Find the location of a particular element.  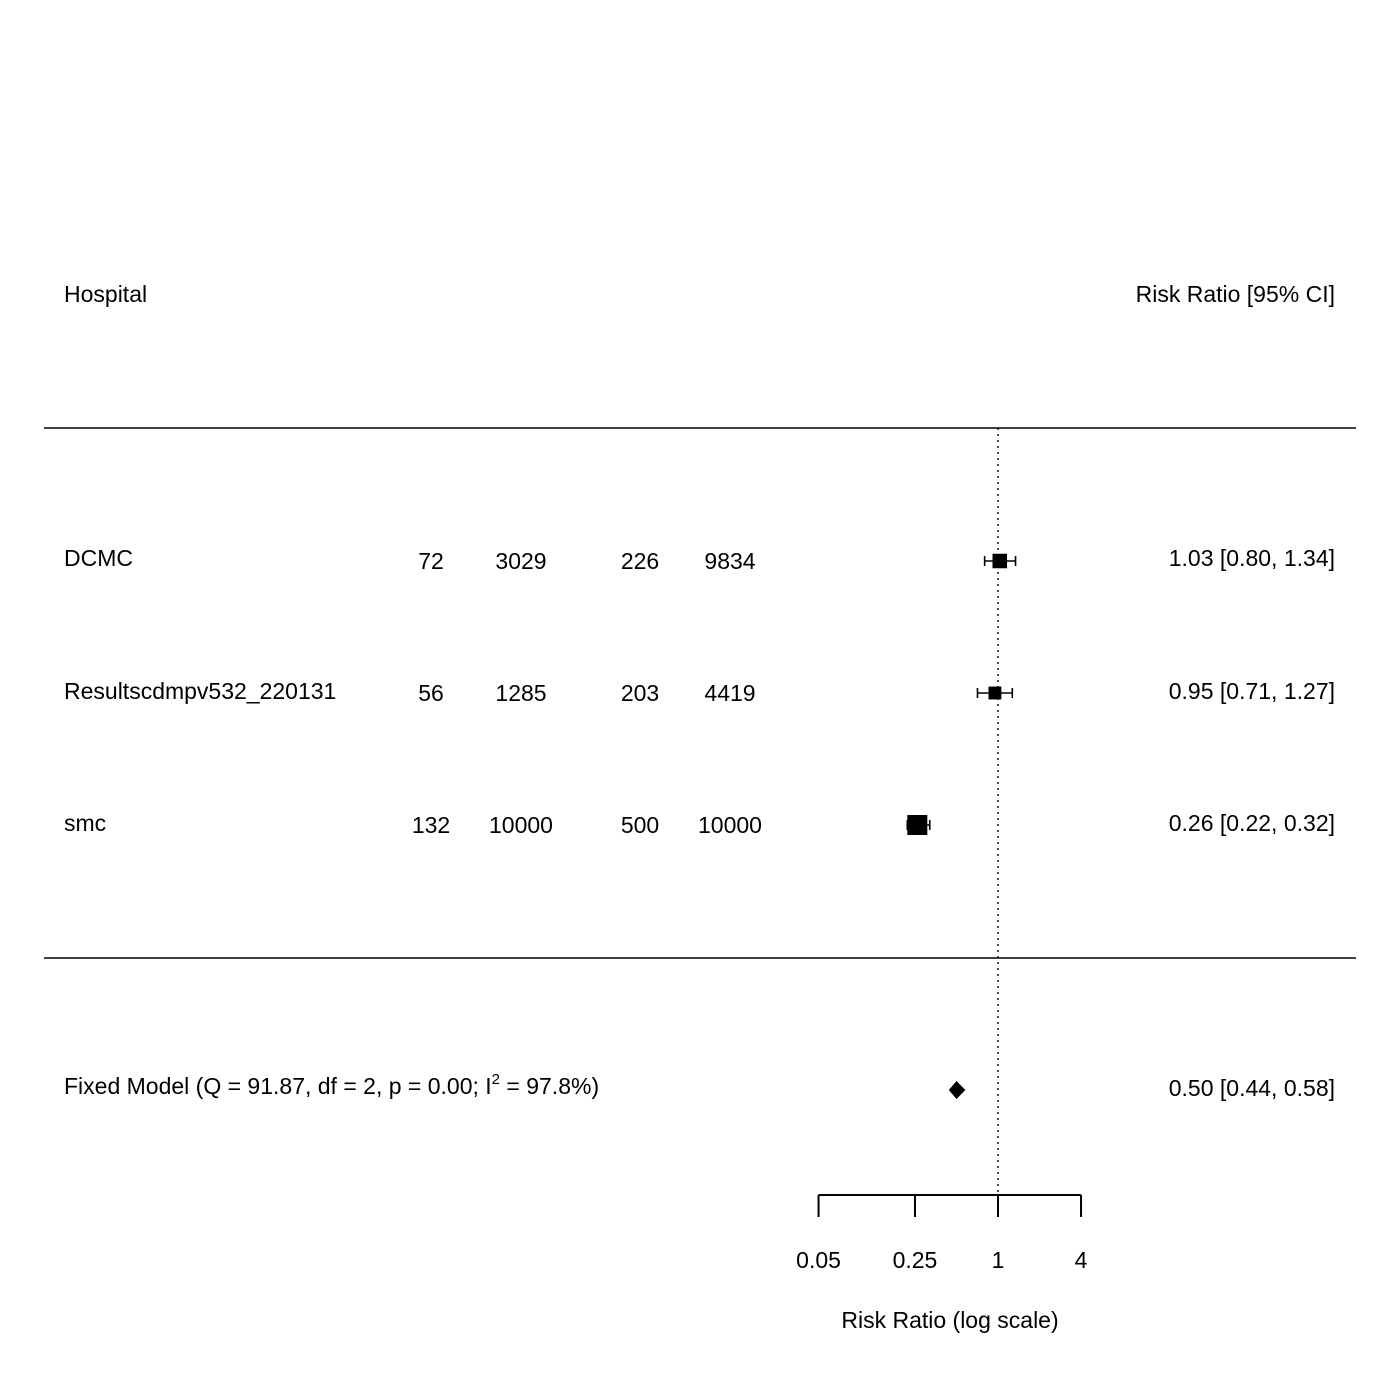

x-tick-label: 4 is located at coordinates (1081, 1260).